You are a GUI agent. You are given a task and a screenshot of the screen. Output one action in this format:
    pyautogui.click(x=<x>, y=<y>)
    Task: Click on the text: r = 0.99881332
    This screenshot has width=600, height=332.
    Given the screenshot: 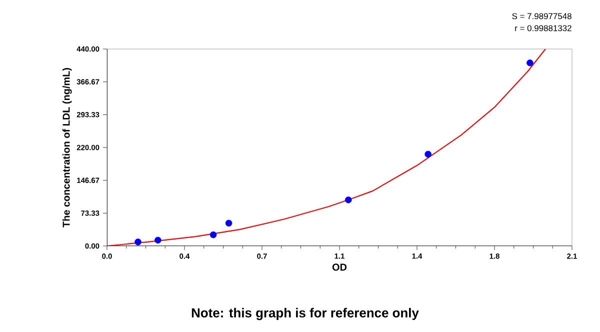 What is the action you would take?
    pyautogui.click(x=543, y=28)
    